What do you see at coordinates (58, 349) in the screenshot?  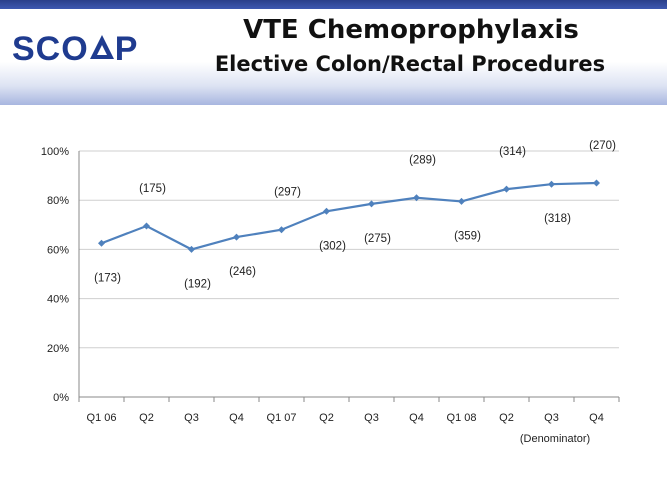 I see `y-tick-label: 20%` at bounding box center [58, 349].